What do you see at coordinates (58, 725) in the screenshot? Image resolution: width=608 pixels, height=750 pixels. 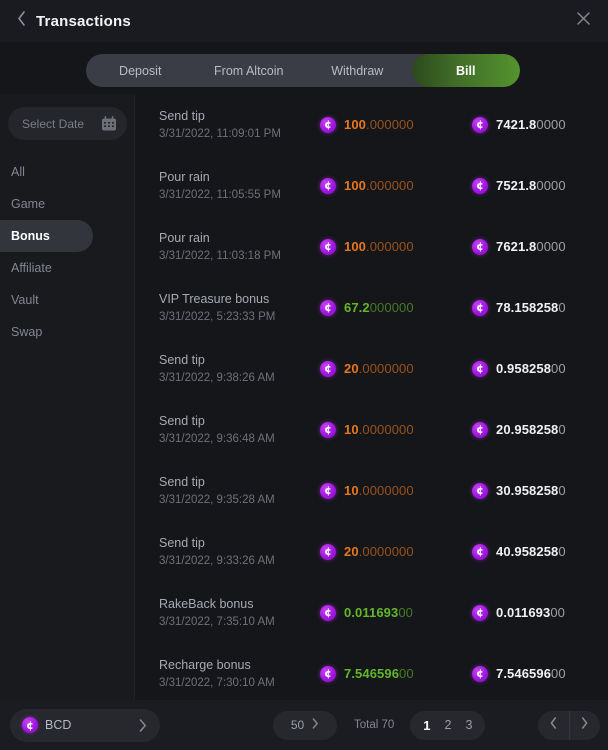 I see `coin-symbol-label: BCD` at bounding box center [58, 725].